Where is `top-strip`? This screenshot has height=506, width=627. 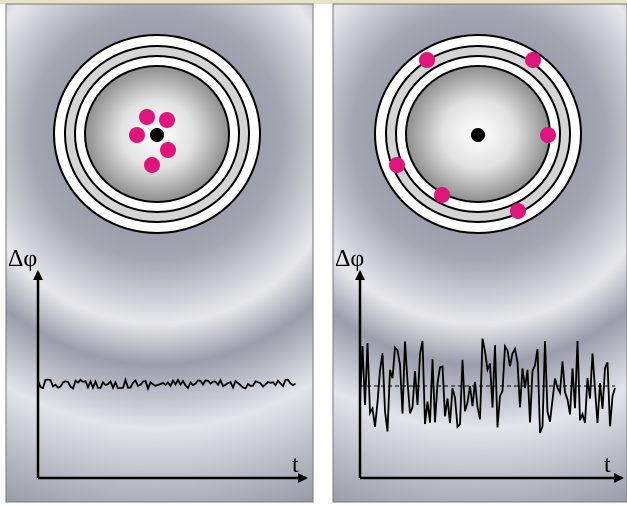 top-strip is located at coordinates (313, 2).